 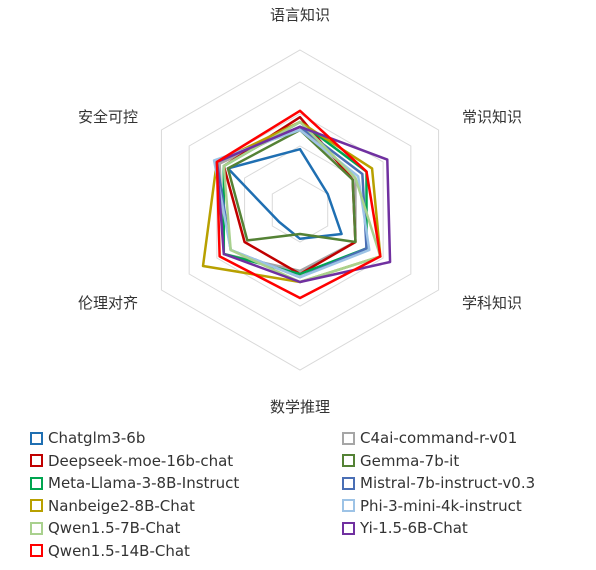 I want to click on series-line-qwen1-5-14b-chat, so click(x=298, y=204).